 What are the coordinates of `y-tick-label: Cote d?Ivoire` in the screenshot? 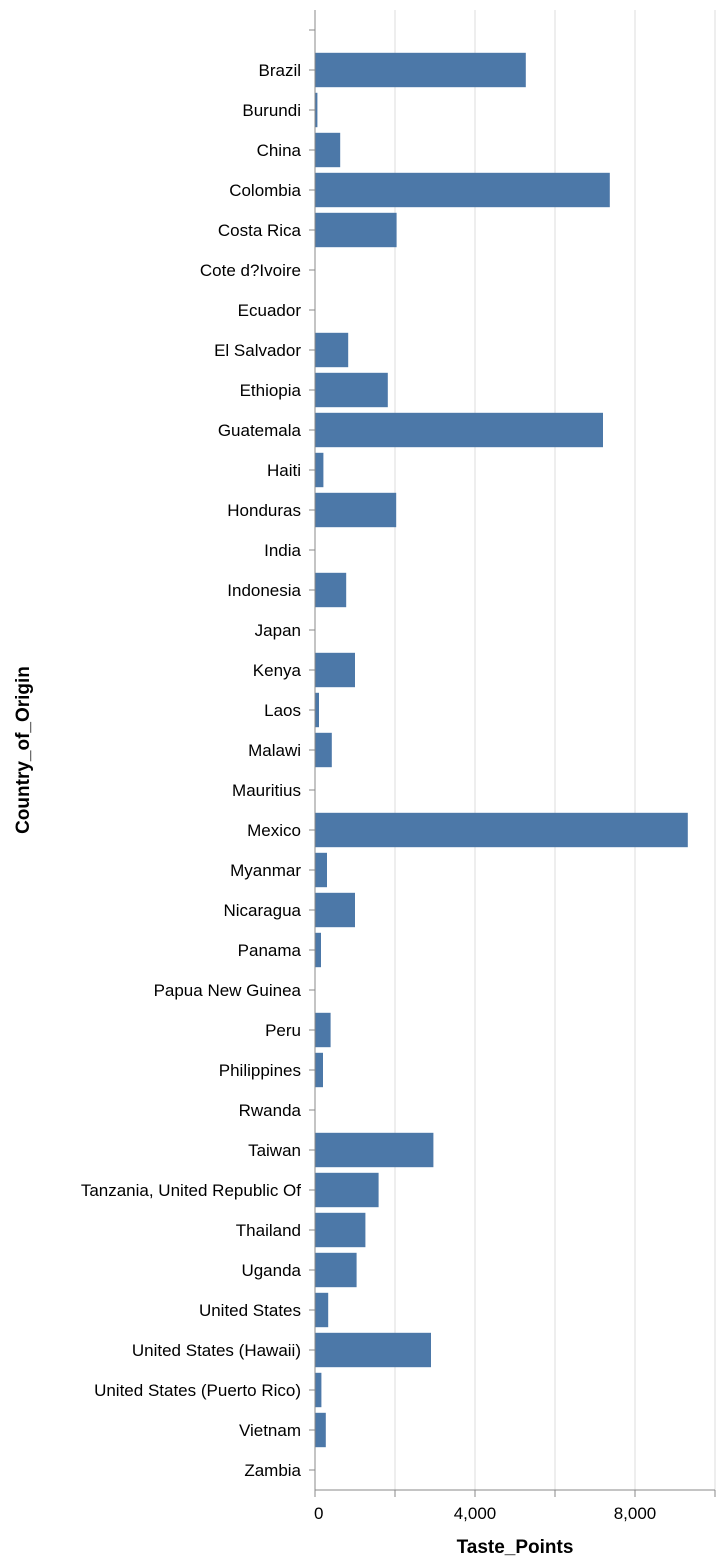 It's located at (250, 270).